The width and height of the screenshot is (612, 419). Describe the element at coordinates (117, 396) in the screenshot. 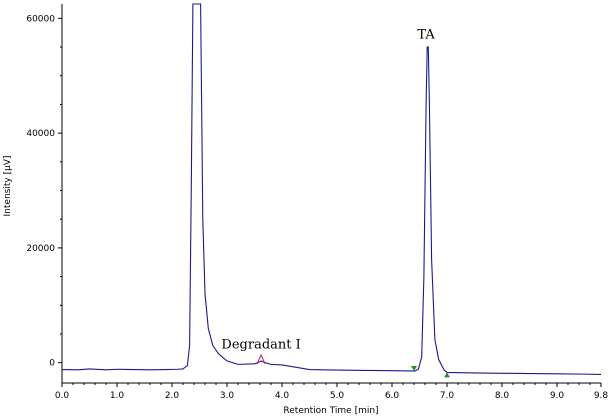

I see `x-tick-label: 1.0` at that location.